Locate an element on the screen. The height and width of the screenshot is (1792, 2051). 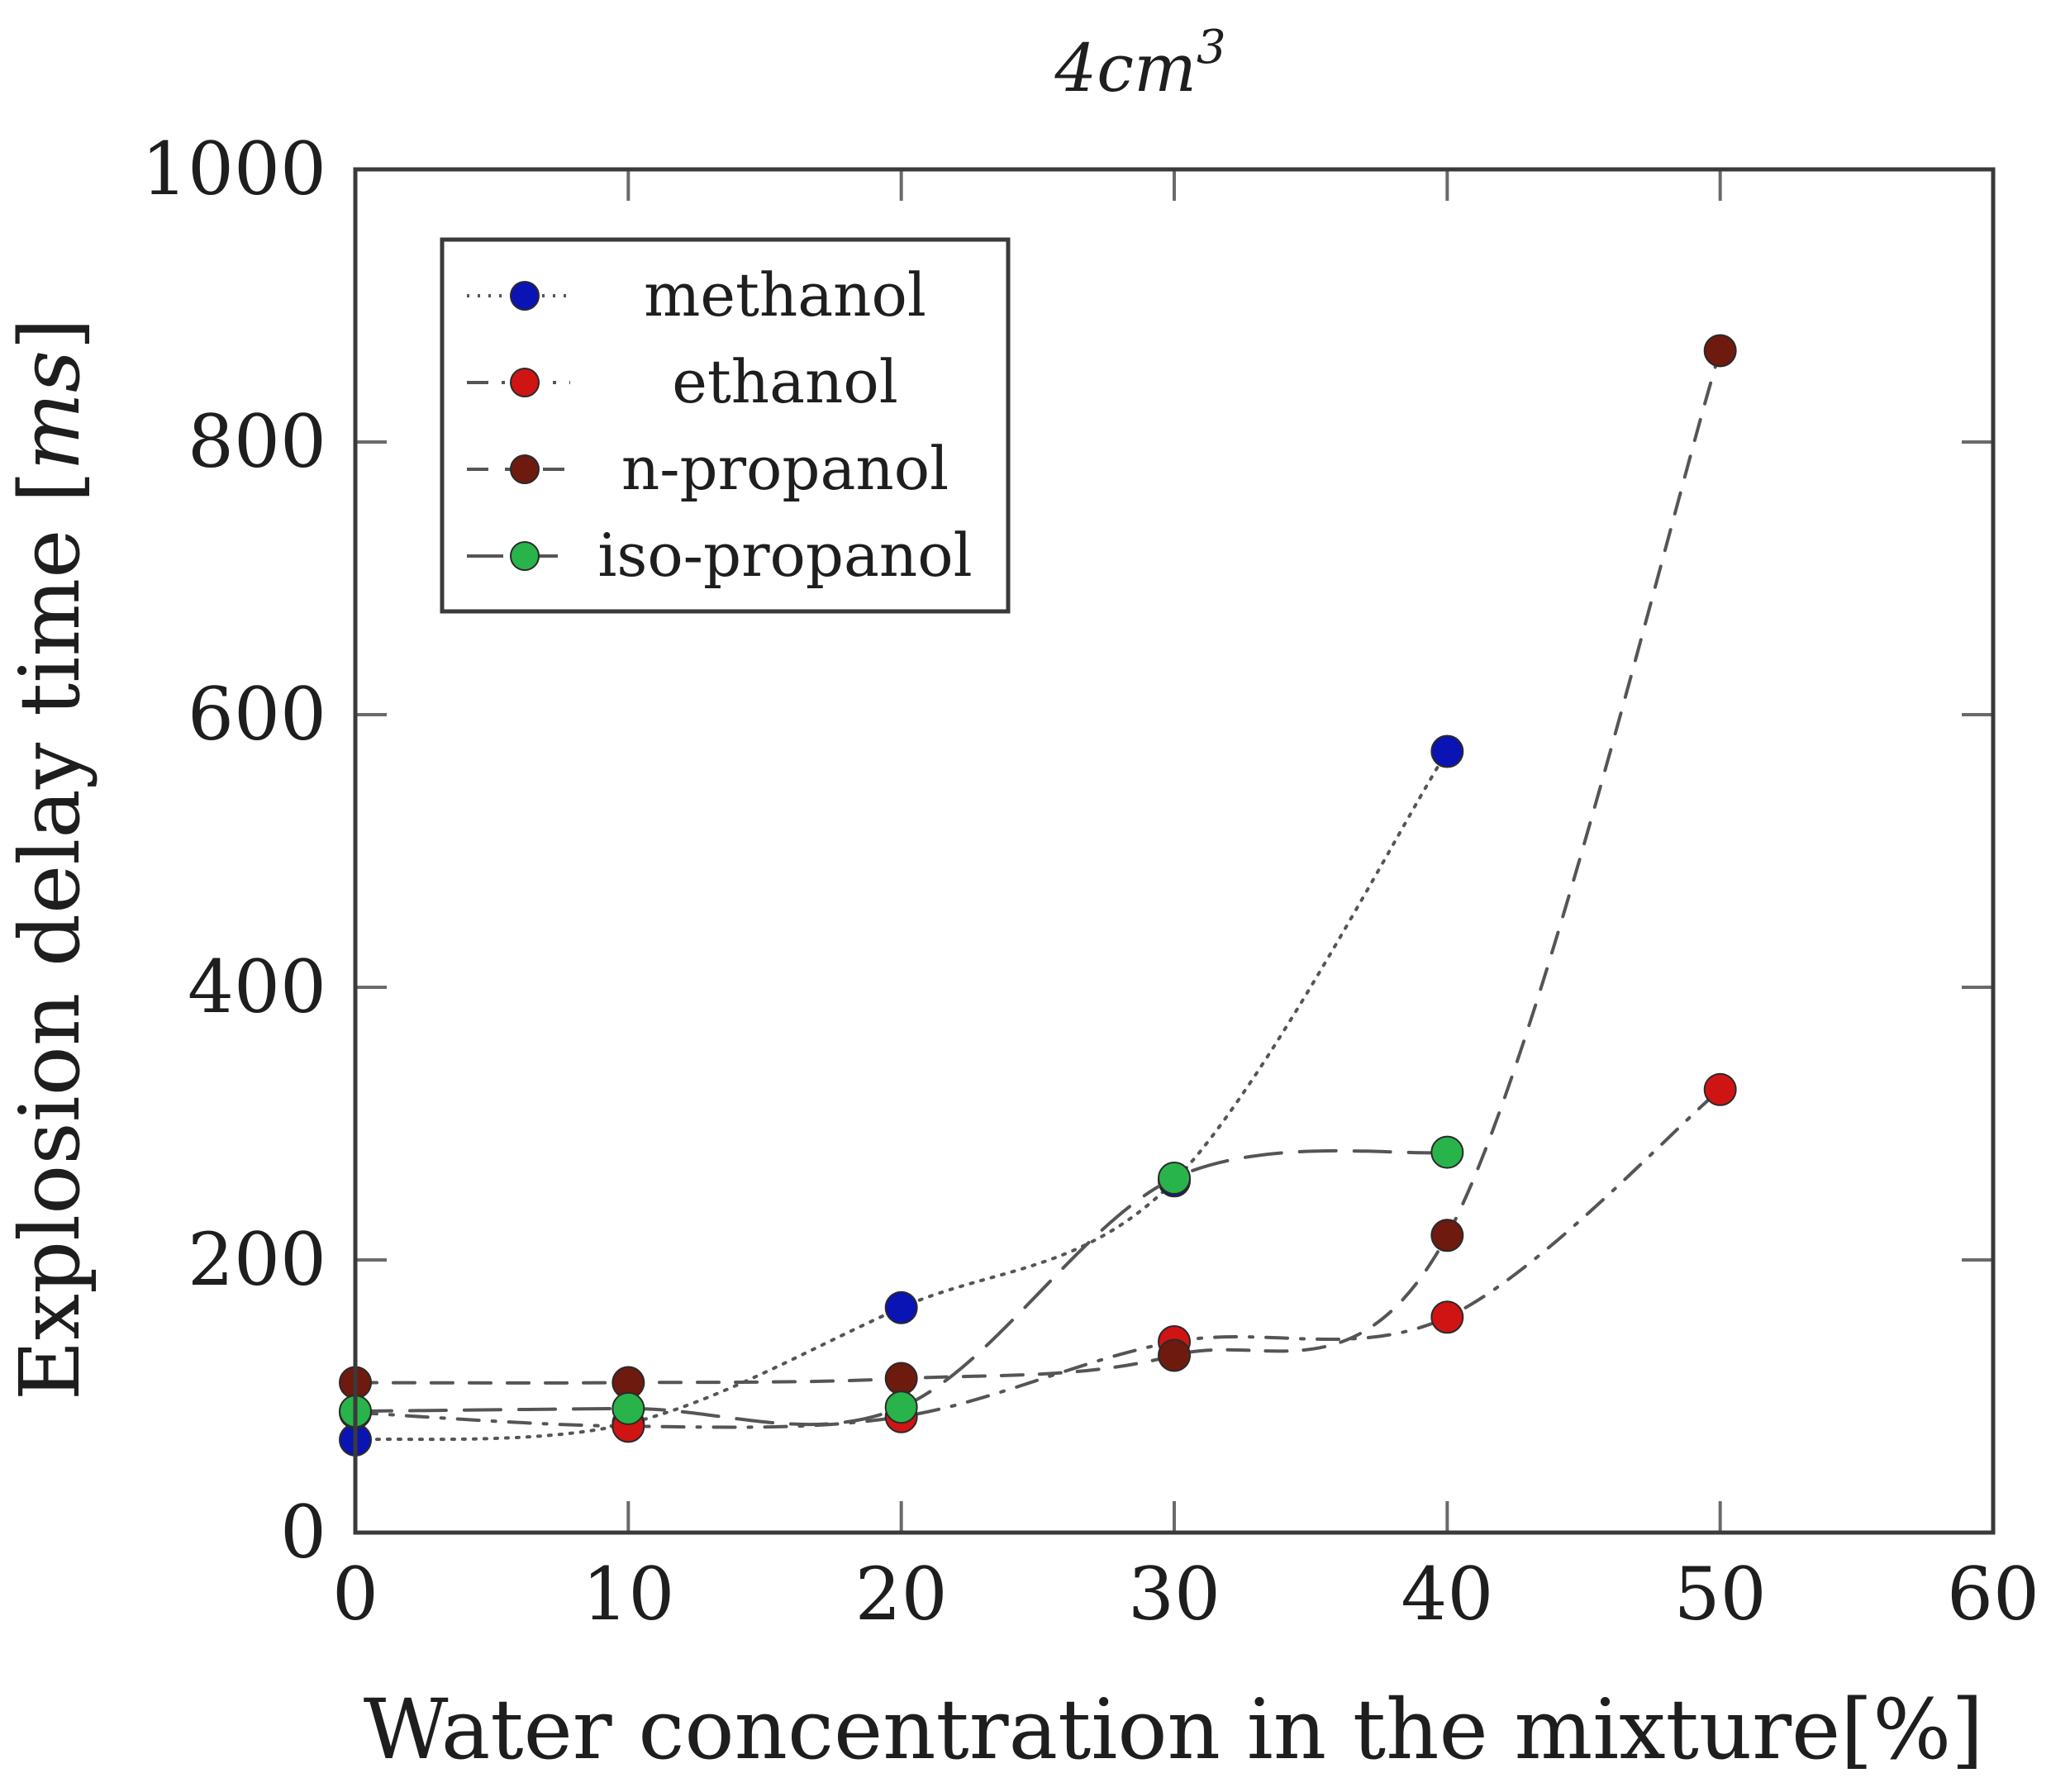
x-tick-label-10: 10 is located at coordinates (628, 1594).